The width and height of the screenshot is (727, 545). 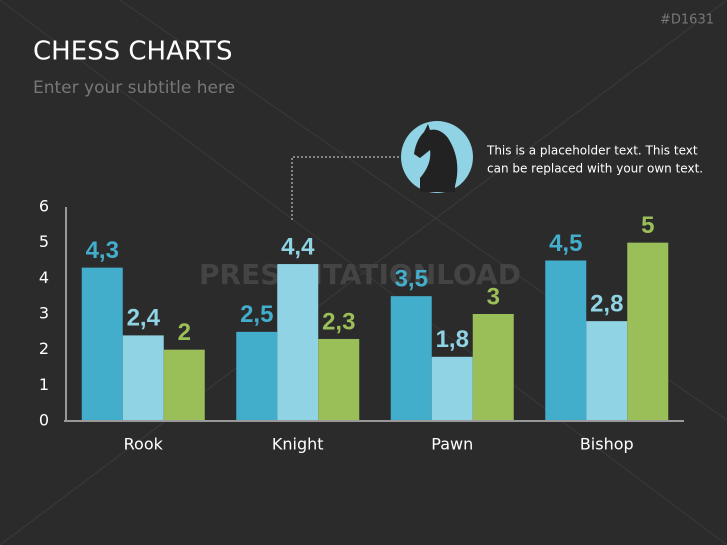 I want to click on knight-shape, so click(x=436, y=158).